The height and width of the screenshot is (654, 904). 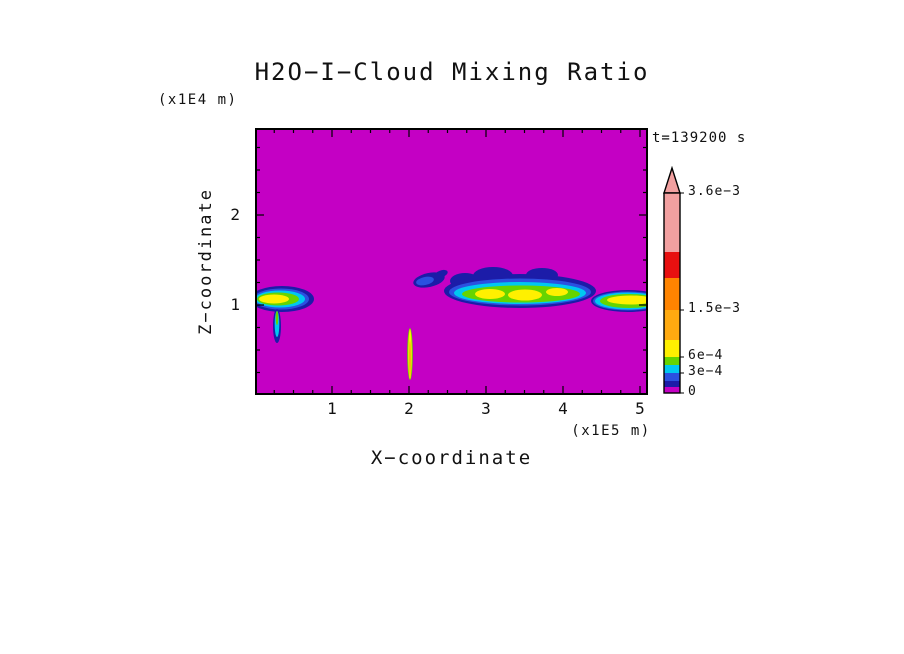 What do you see at coordinates (699, 138) in the screenshot?
I see `time-annotation: t=139200 s` at bounding box center [699, 138].